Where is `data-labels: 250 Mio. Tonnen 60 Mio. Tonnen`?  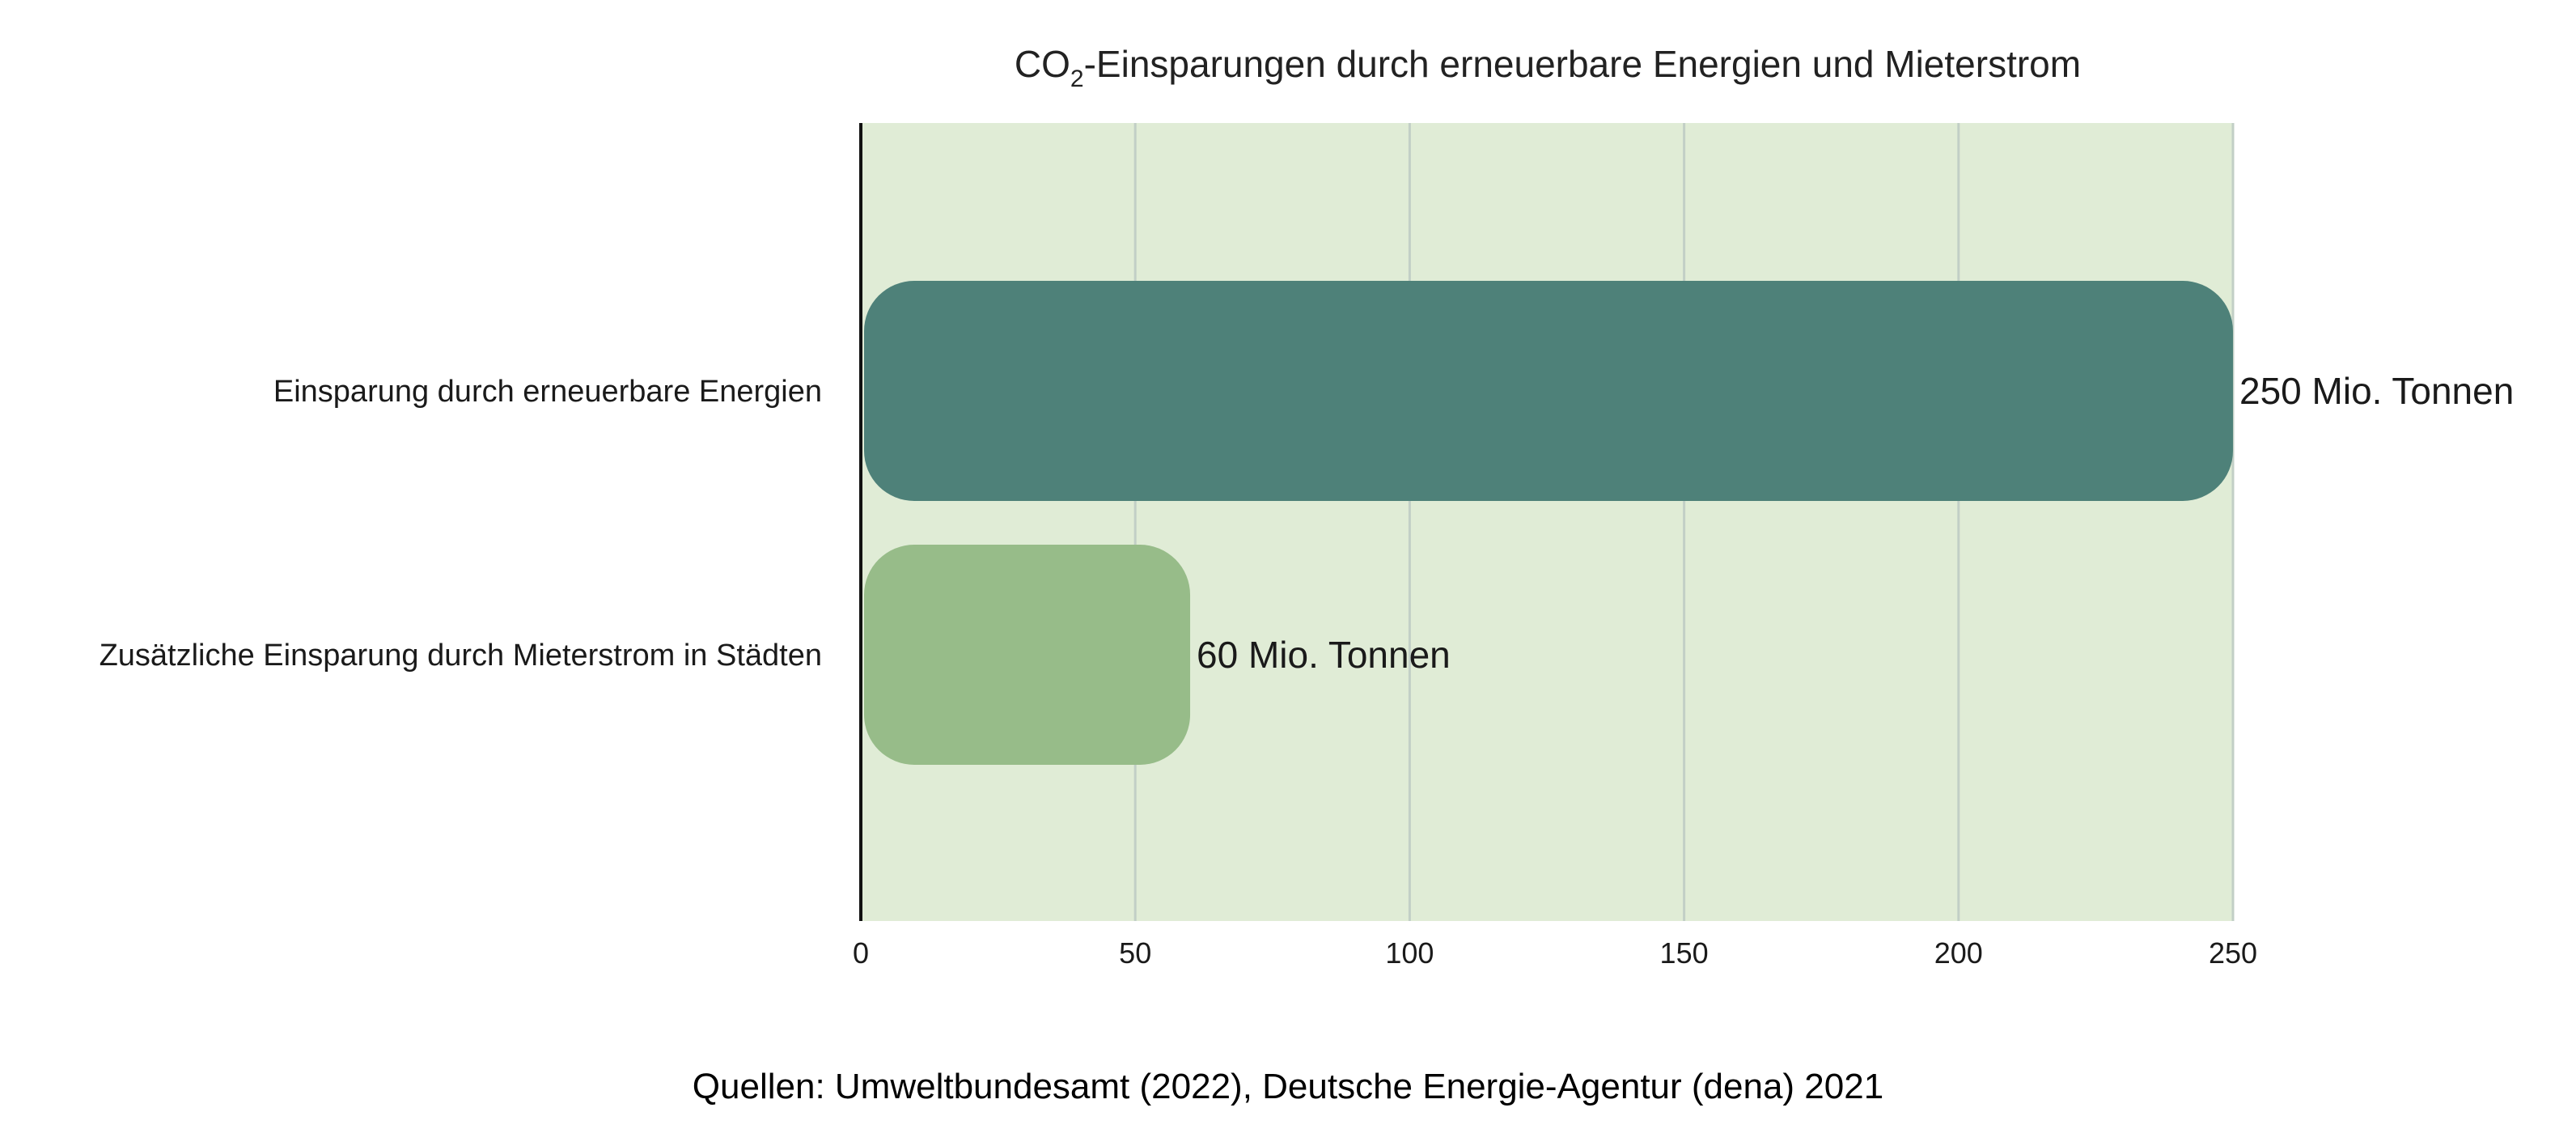 data-labels: 250 Mio. Tonnen 60 Mio. Tonnen is located at coordinates (1855, 523).